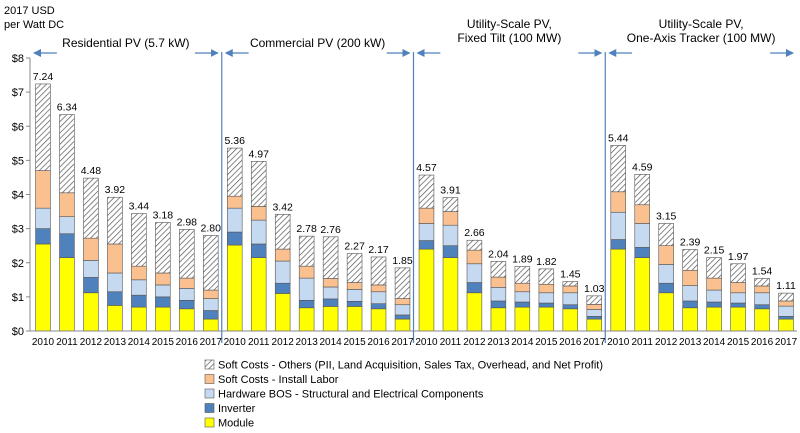 This screenshot has width=800, height=433. What do you see at coordinates (139, 207) in the screenshot?
I see `bar-total-label: 3.44` at bounding box center [139, 207].